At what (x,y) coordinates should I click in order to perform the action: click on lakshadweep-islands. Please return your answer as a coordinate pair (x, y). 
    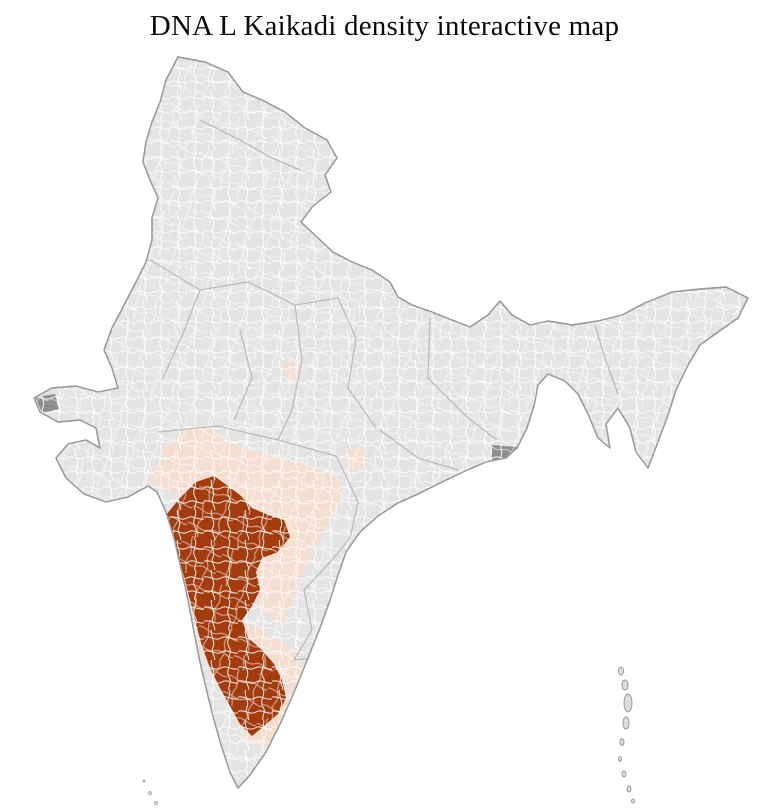
    Looking at the image, I should click on (150, 792).